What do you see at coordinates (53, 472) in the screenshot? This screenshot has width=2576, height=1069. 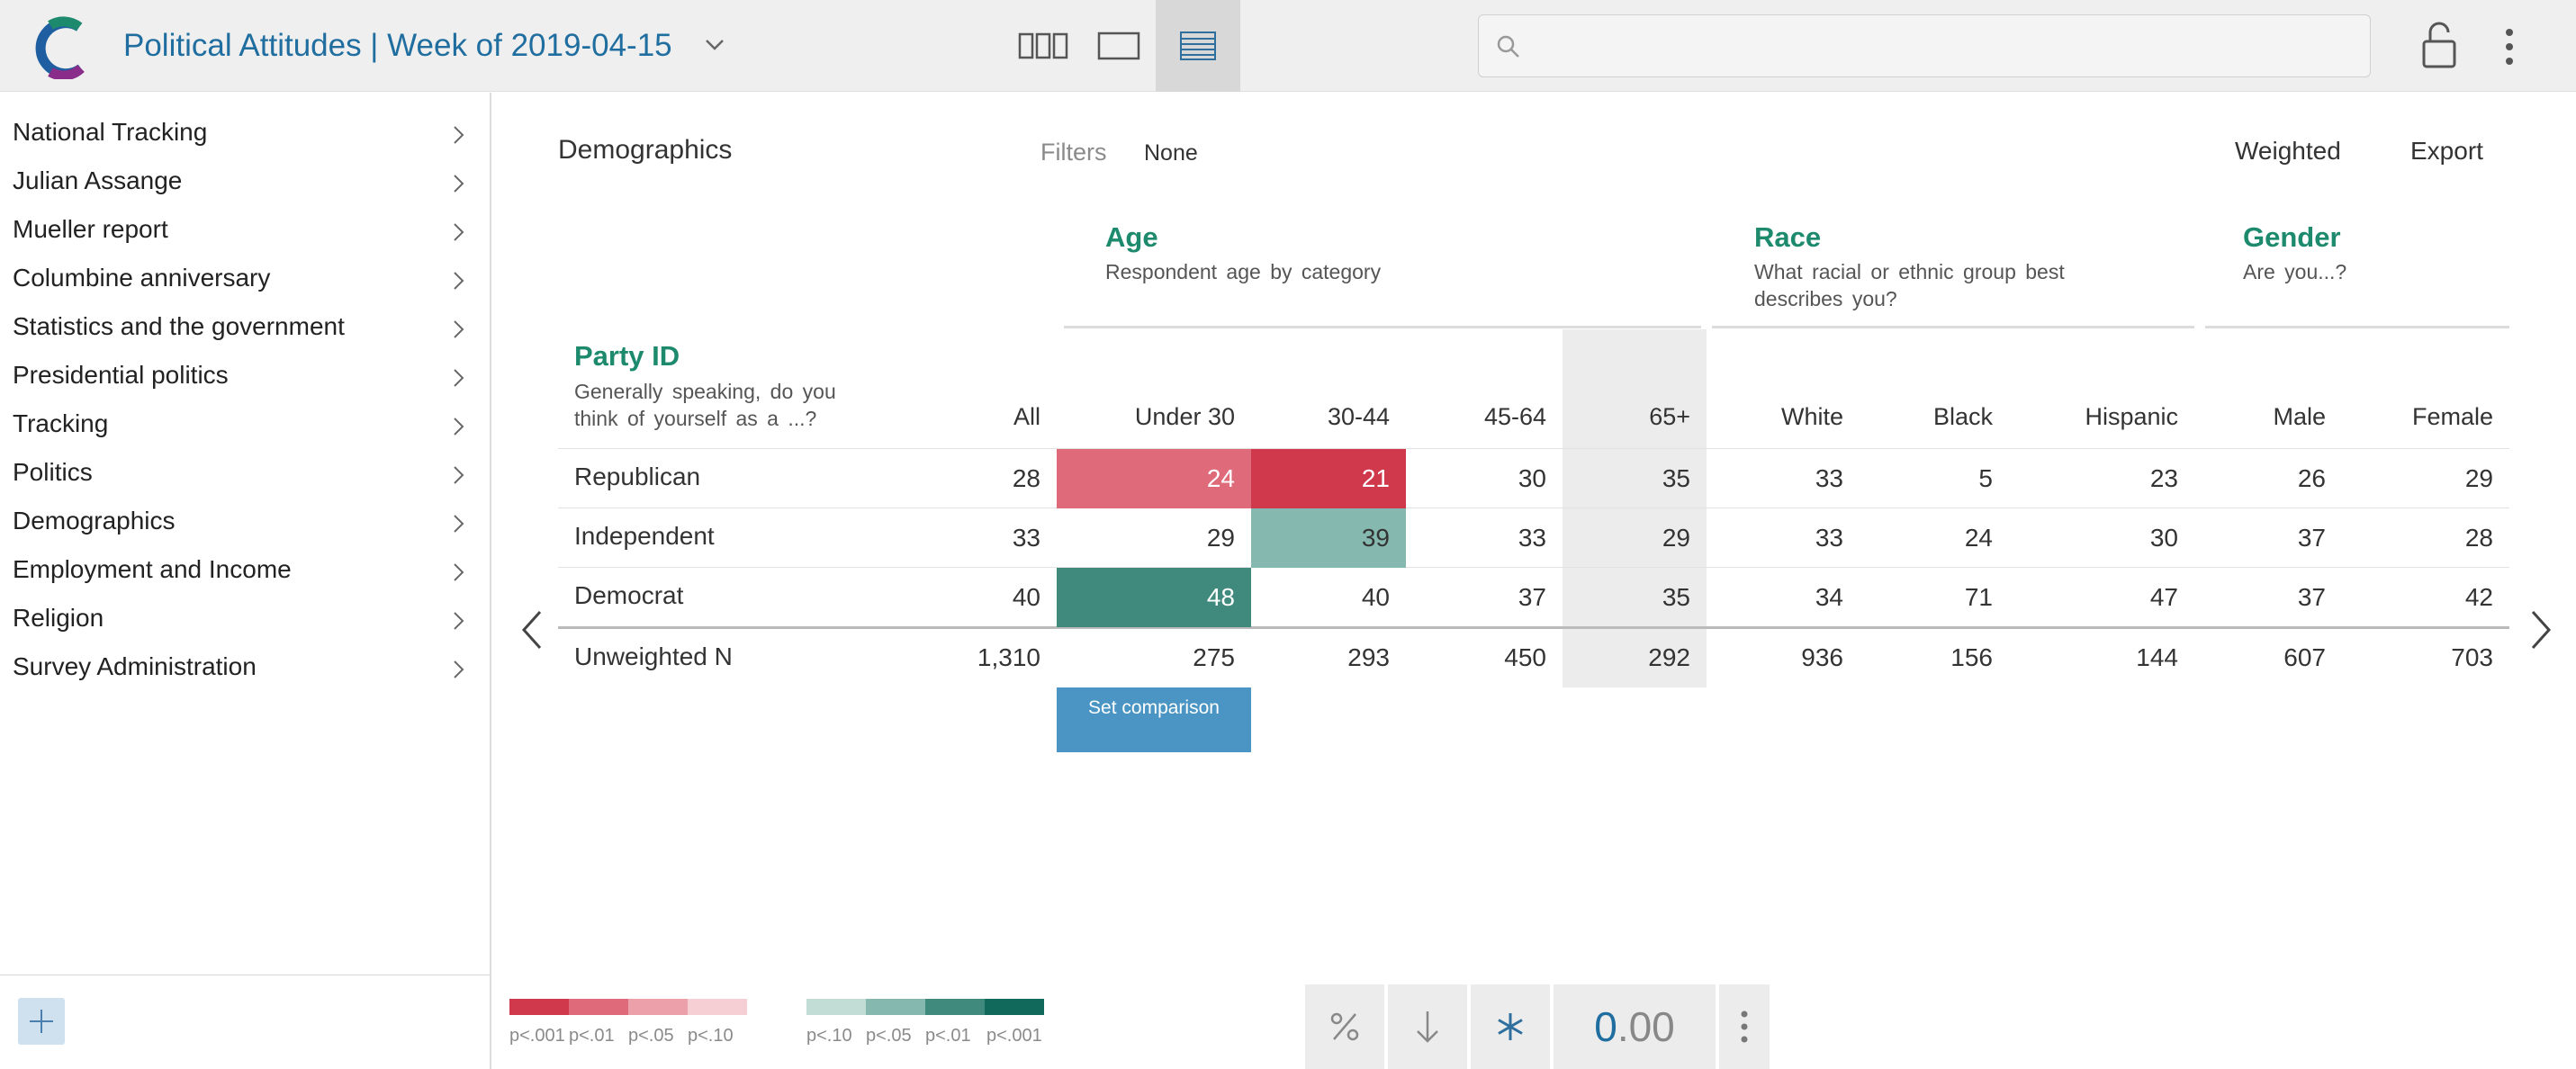 I see `sidebar-item-label: Politics` at bounding box center [53, 472].